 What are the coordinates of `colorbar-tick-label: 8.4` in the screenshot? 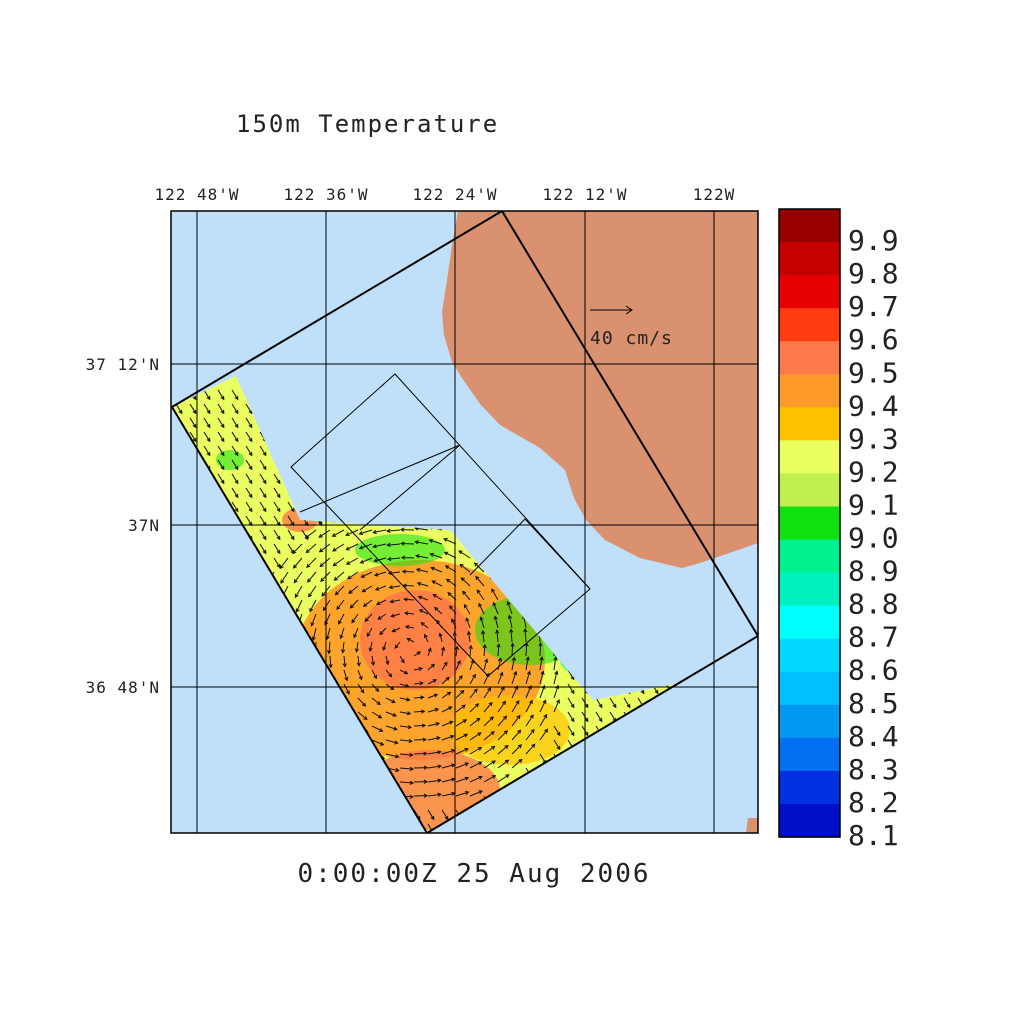 It's located at (873, 736).